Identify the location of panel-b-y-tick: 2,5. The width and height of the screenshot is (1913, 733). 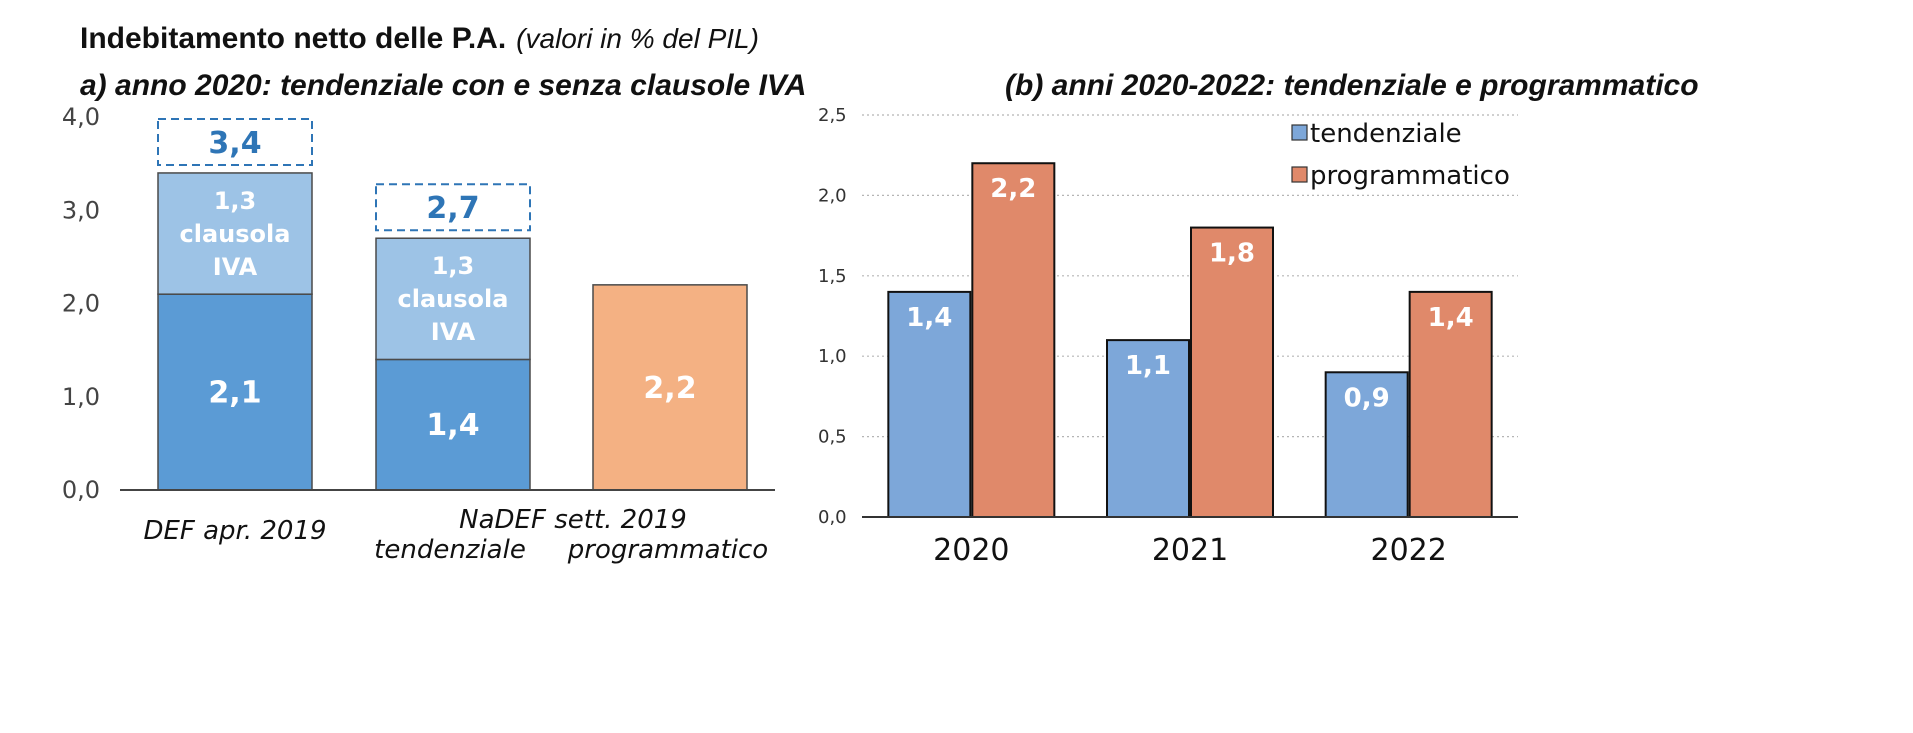
(832, 115).